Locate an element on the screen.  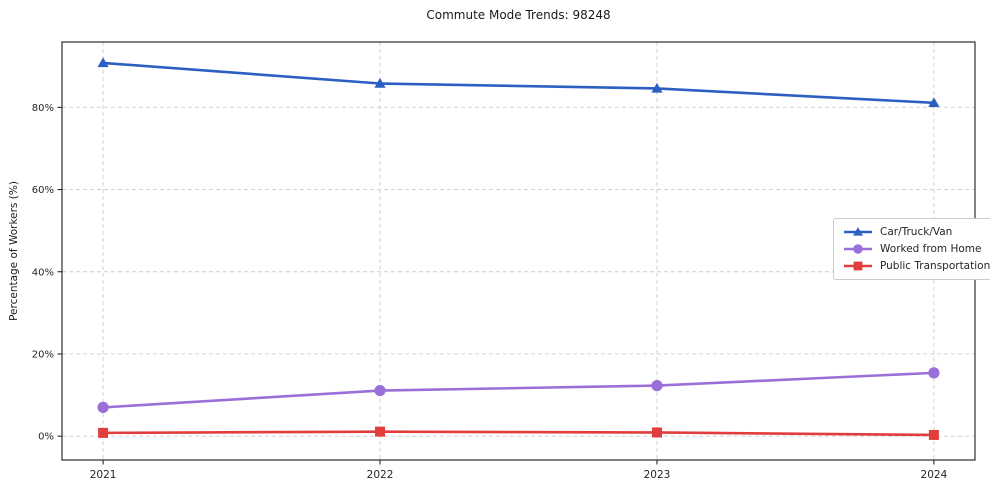
series-line-car-truck-van is located at coordinates (518, 83).